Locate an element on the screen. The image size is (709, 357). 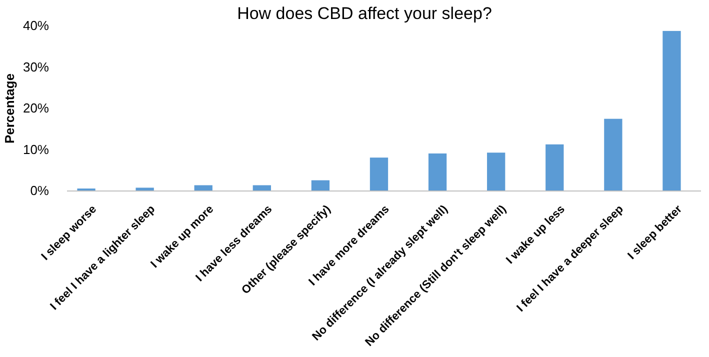
y-tick-label: 20% is located at coordinates (36, 108).